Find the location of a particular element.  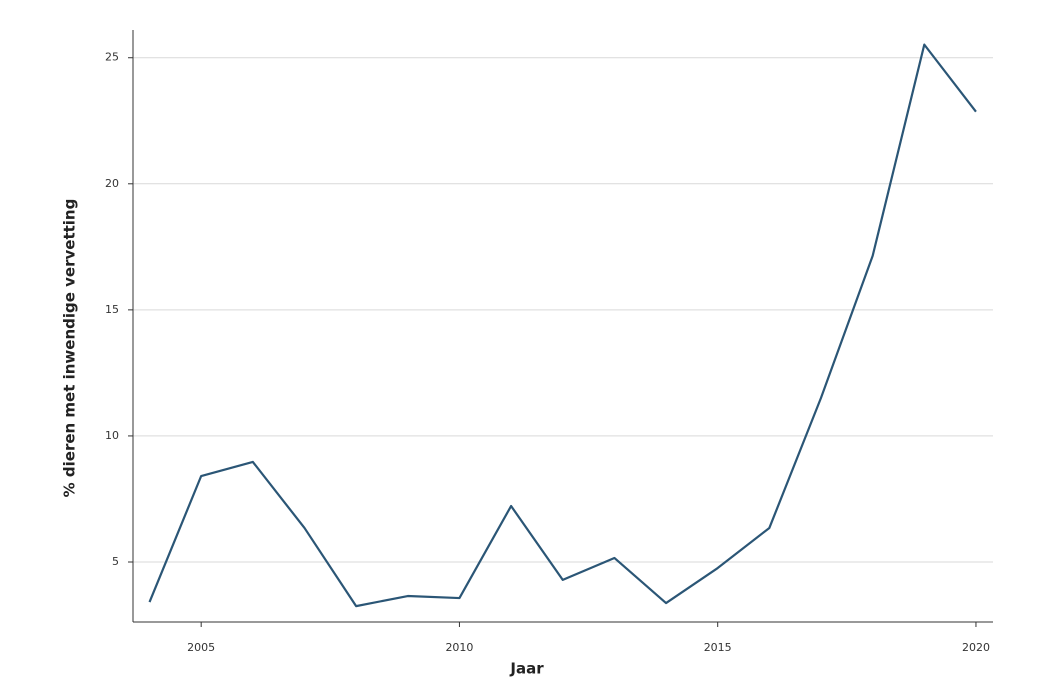

x-tick-label: 2015 is located at coordinates (718, 647).